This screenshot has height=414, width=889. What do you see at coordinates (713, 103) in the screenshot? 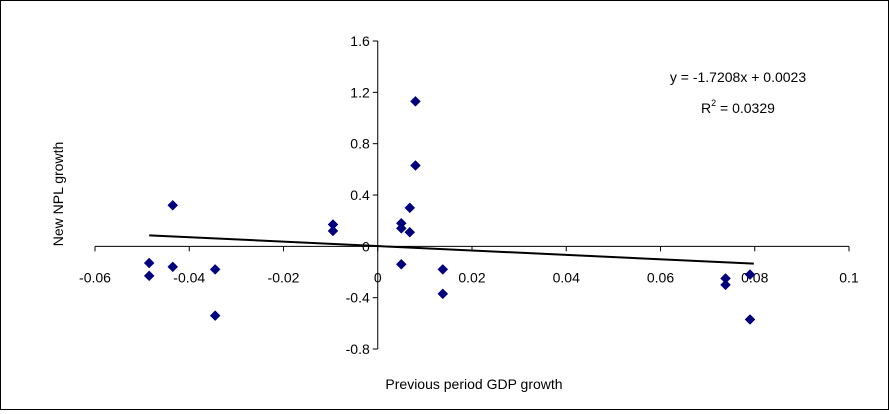
I see `r-squared-superscript: 2` at bounding box center [713, 103].